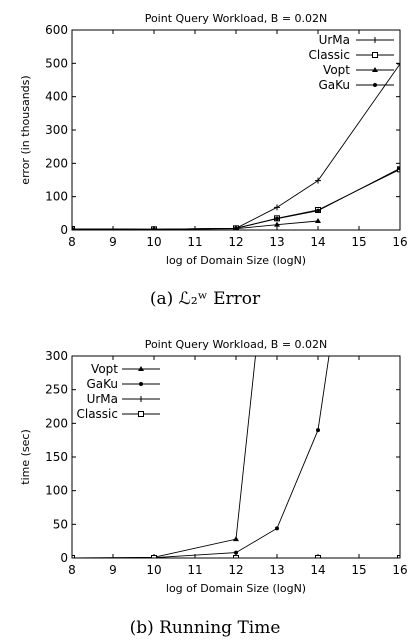  Describe the element at coordinates (164, 457) in the screenshot. I see `series-vopt` at that location.